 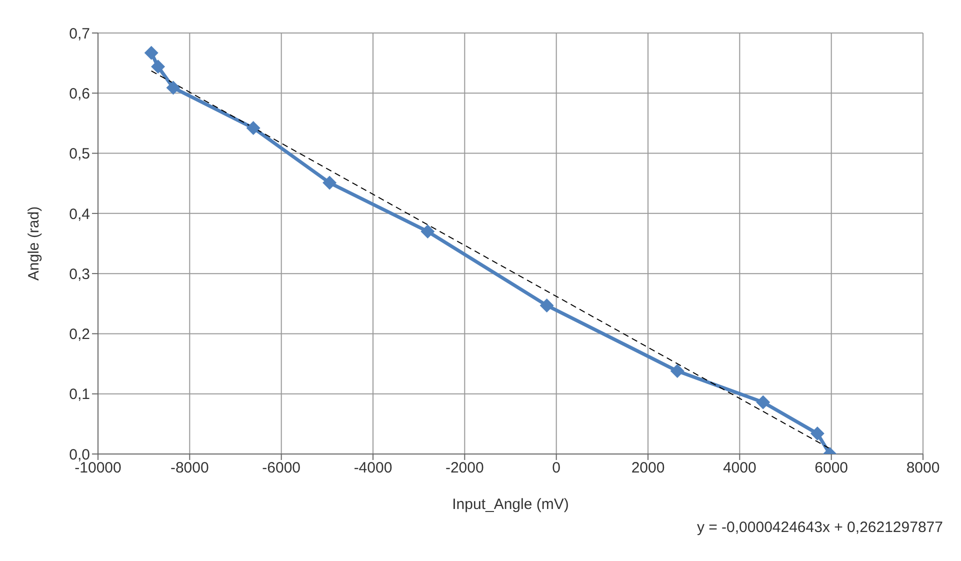 What do you see at coordinates (510, 504) in the screenshot?
I see `x-axis-title: Input_Angle (mV)` at bounding box center [510, 504].